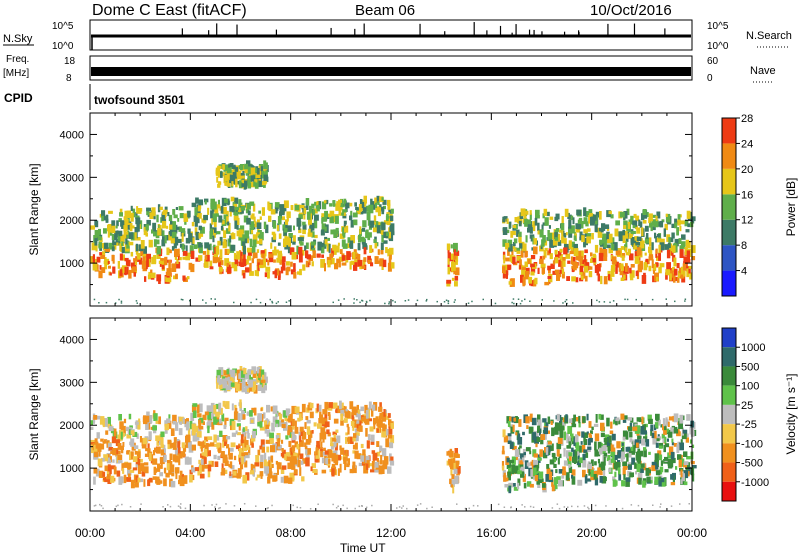 The image size is (800, 554). What do you see at coordinates (72, 178) in the screenshot?
I see `y-tick-label: 3000` at bounding box center [72, 178].